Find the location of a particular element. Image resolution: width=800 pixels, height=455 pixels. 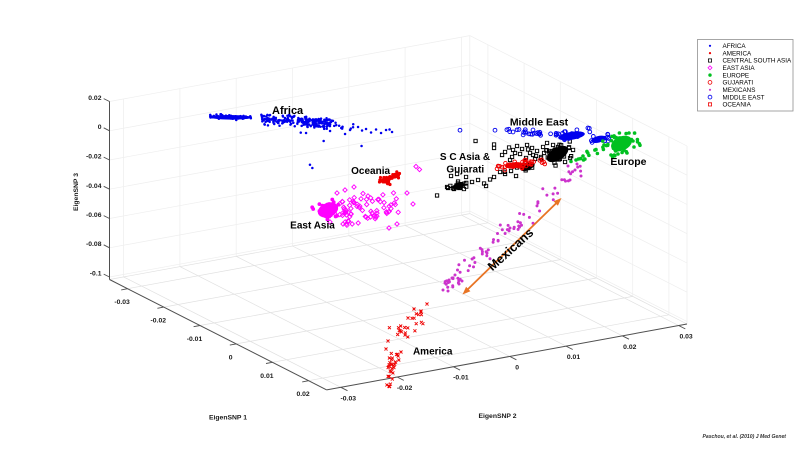

svg-text: -0.06 is located at coordinates (94, 215).